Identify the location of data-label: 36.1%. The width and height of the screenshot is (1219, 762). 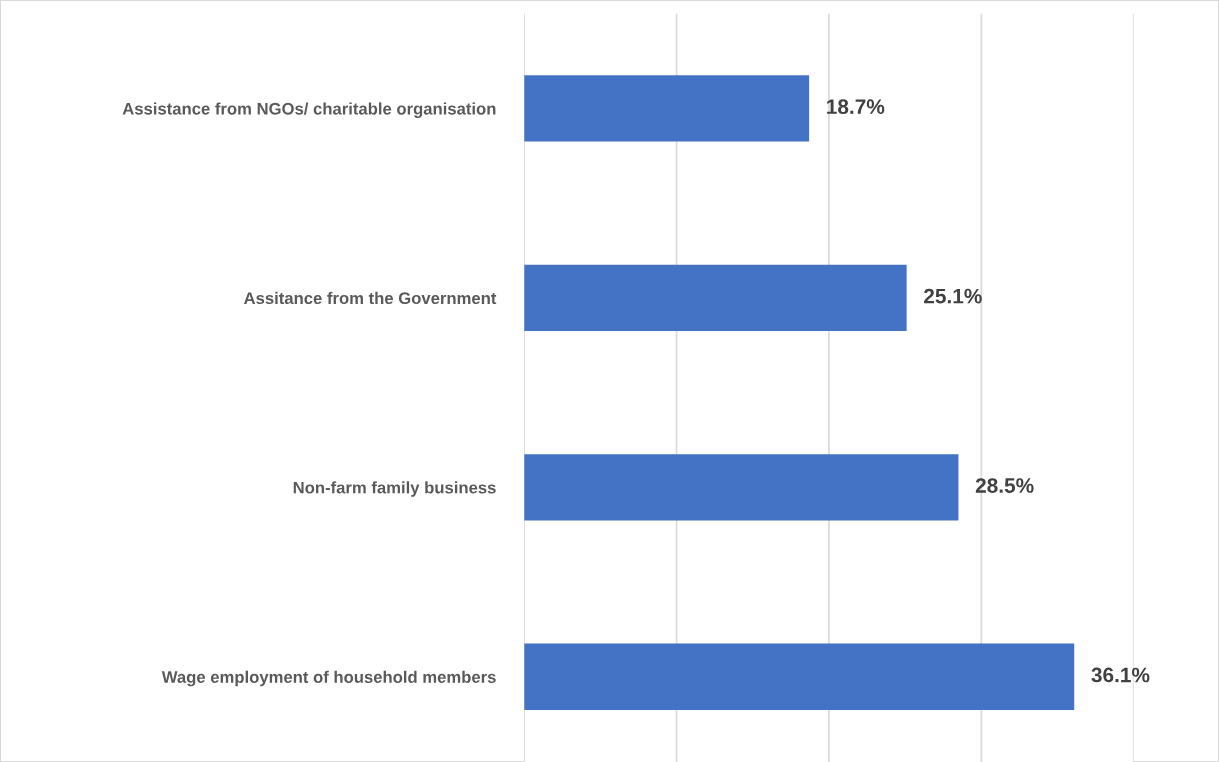
(1120, 675).